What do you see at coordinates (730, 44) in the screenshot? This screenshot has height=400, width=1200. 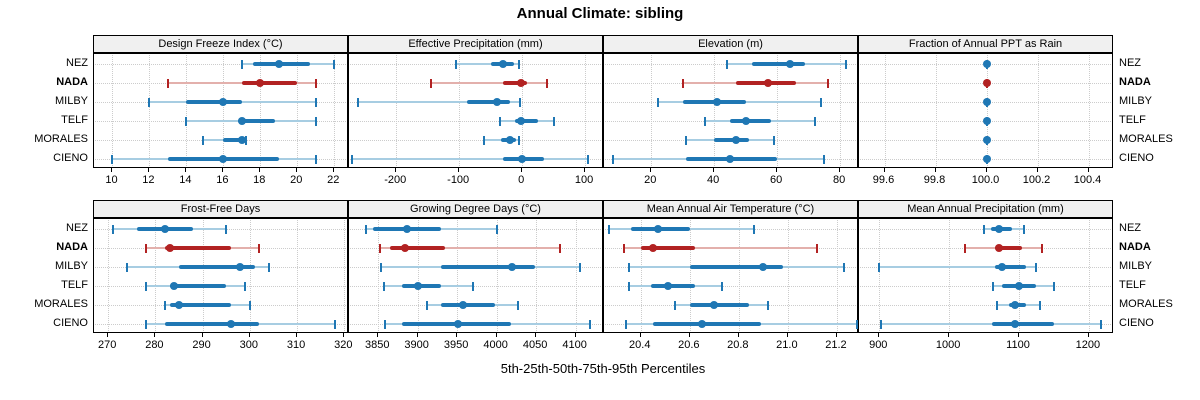 I see `panel-strip: Elevation (m)` at bounding box center [730, 44].